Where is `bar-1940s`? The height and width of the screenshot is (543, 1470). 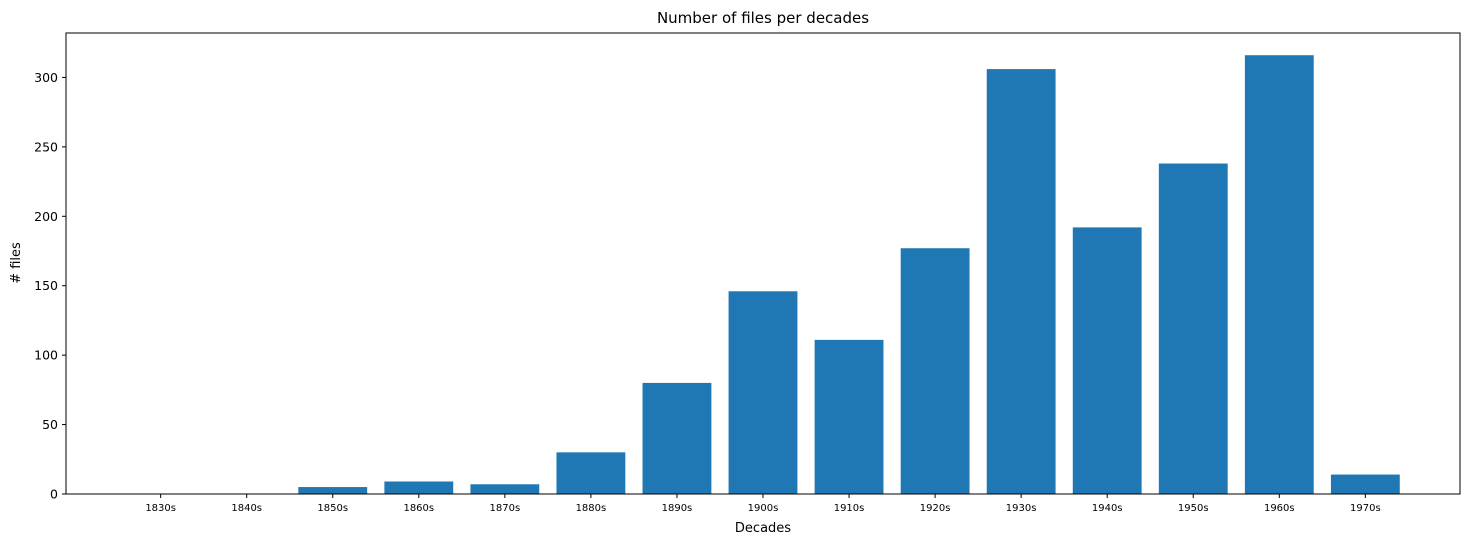 bar-1940s is located at coordinates (1107, 360).